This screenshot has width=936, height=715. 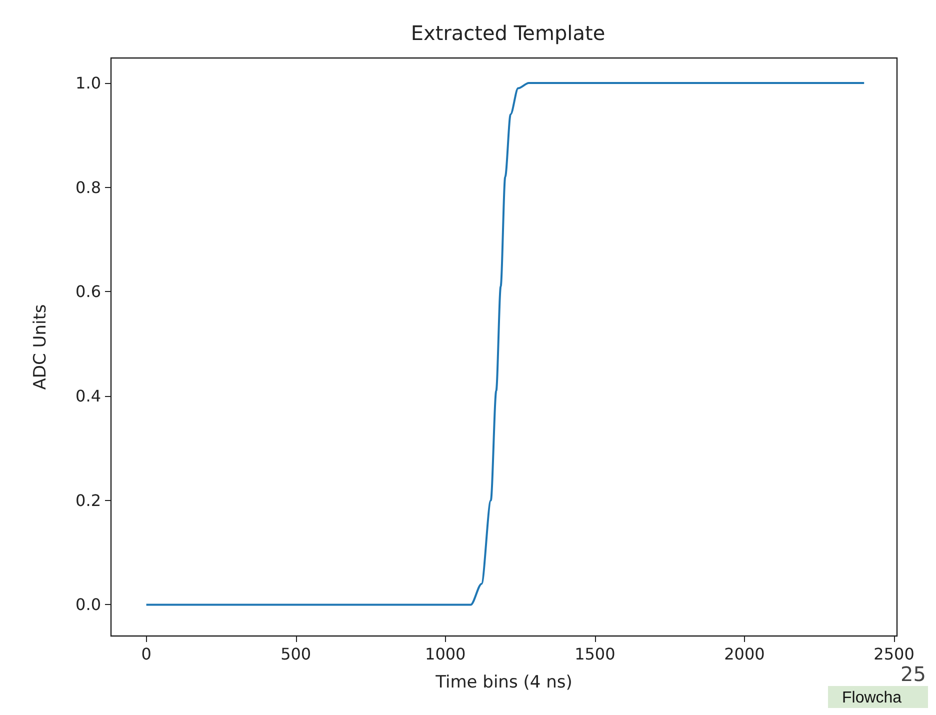 What do you see at coordinates (88, 187) in the screenshot?
I see `y-tick-label: 0.8` at bounding box center [88, 187].